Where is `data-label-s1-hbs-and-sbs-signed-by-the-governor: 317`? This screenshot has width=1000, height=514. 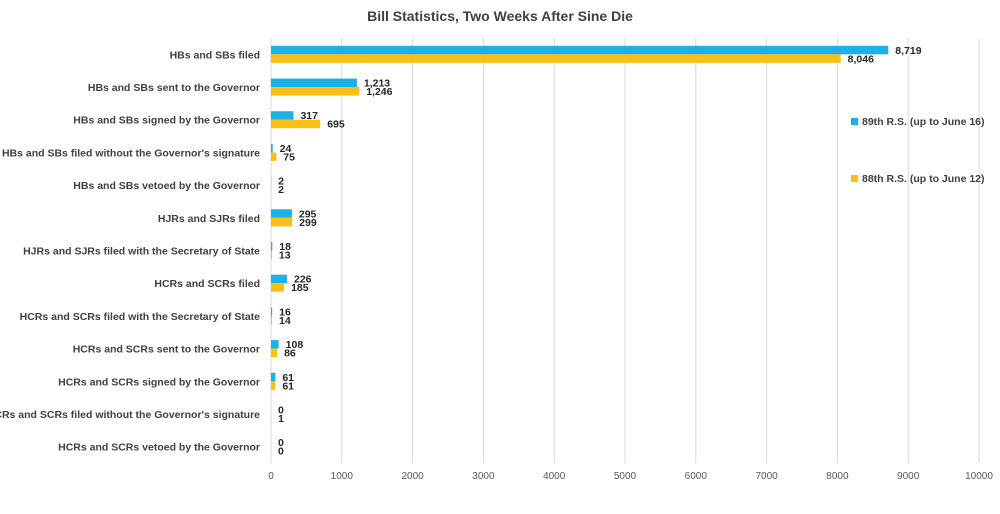
data-label-s1-hbs-and-sbs-signed-by-the-governor: 317 is located at coordinates (309, 116).